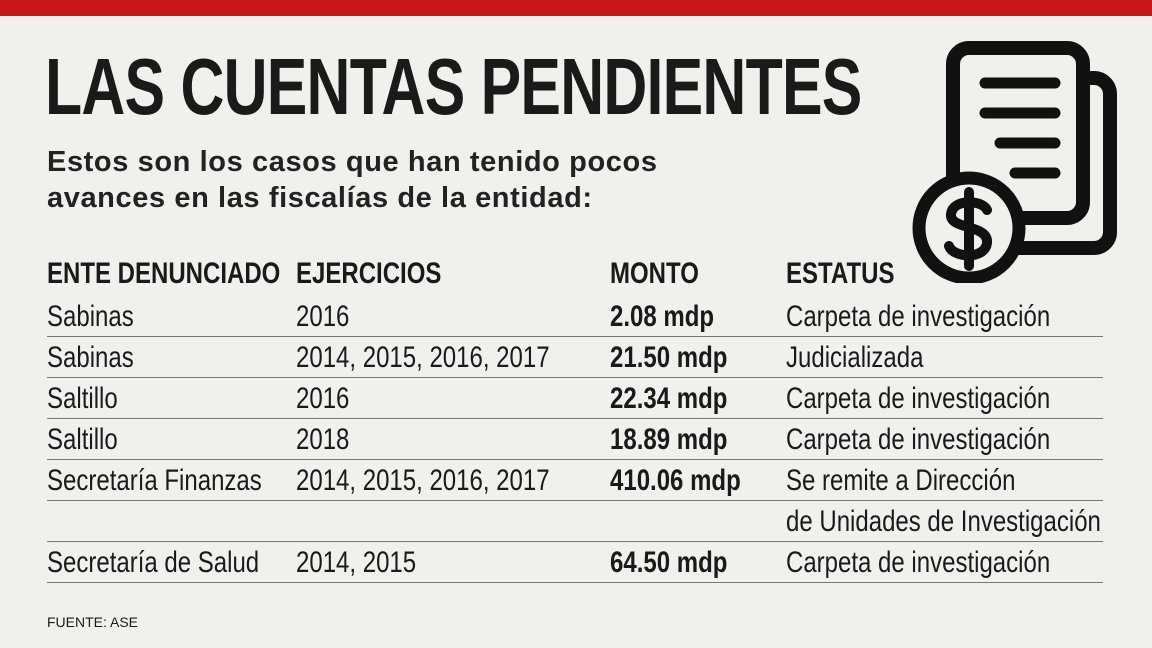  Describe the element at coordinates (153, 562) in the screenshot. I see `cell-text: Secretaría de Salud` at that location.